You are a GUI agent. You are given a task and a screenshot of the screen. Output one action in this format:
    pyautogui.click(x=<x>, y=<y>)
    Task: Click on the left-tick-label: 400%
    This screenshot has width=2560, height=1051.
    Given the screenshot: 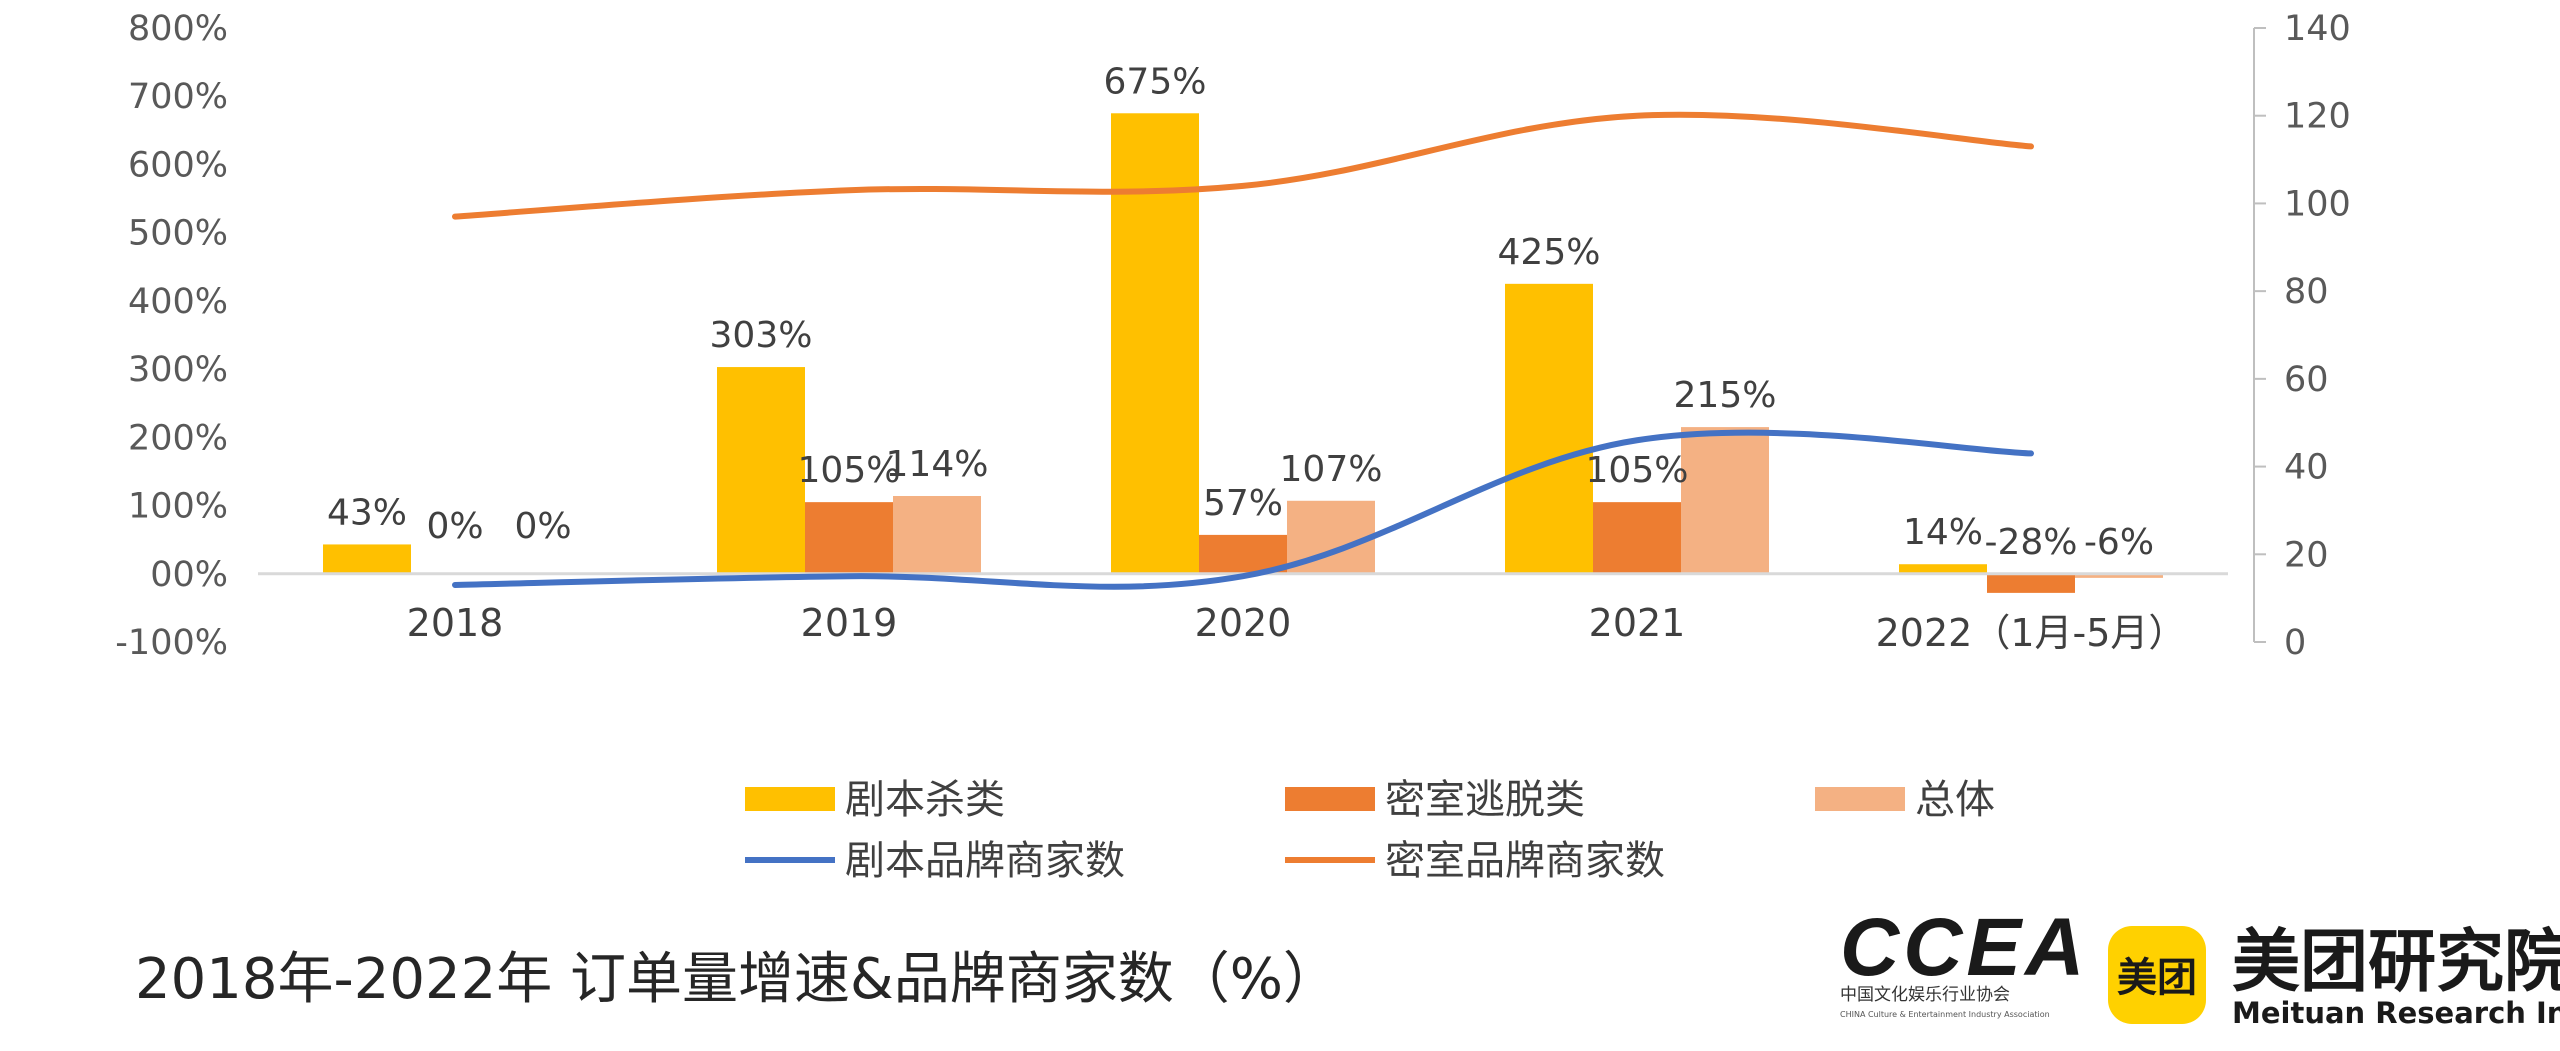 What is the action you would take?
    pyautogui.click(x=178, y=302)
    